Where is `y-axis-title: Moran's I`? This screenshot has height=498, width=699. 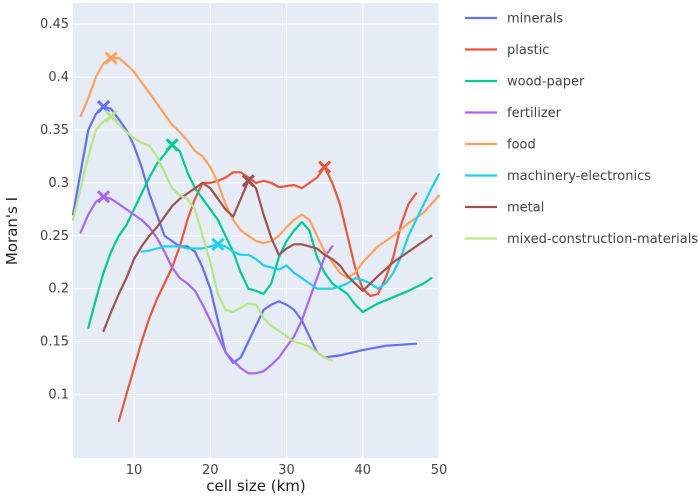
y-axis-title: Moran's I is located at coordinates (12, 231).